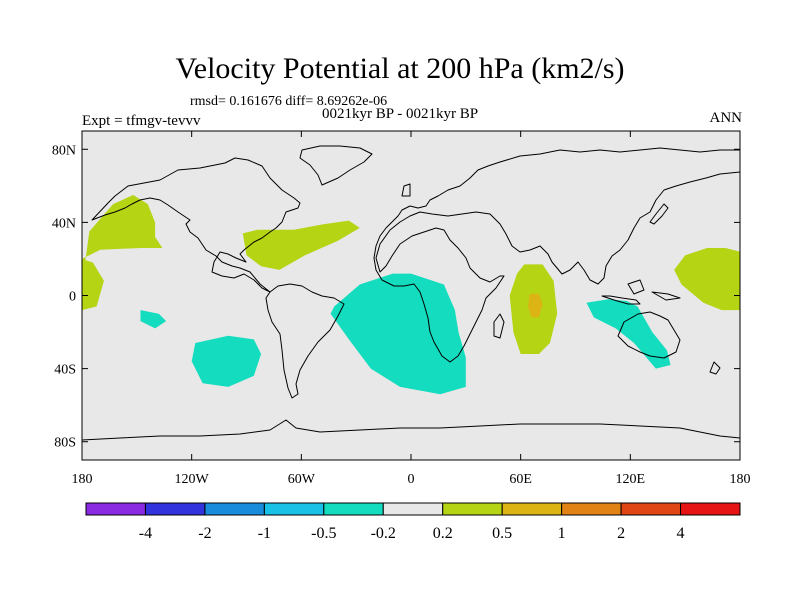  What do you see at coordinates (715, 368) in the screenshot?
I see `coastline-new-zealand` at bounding box center [715, 368].